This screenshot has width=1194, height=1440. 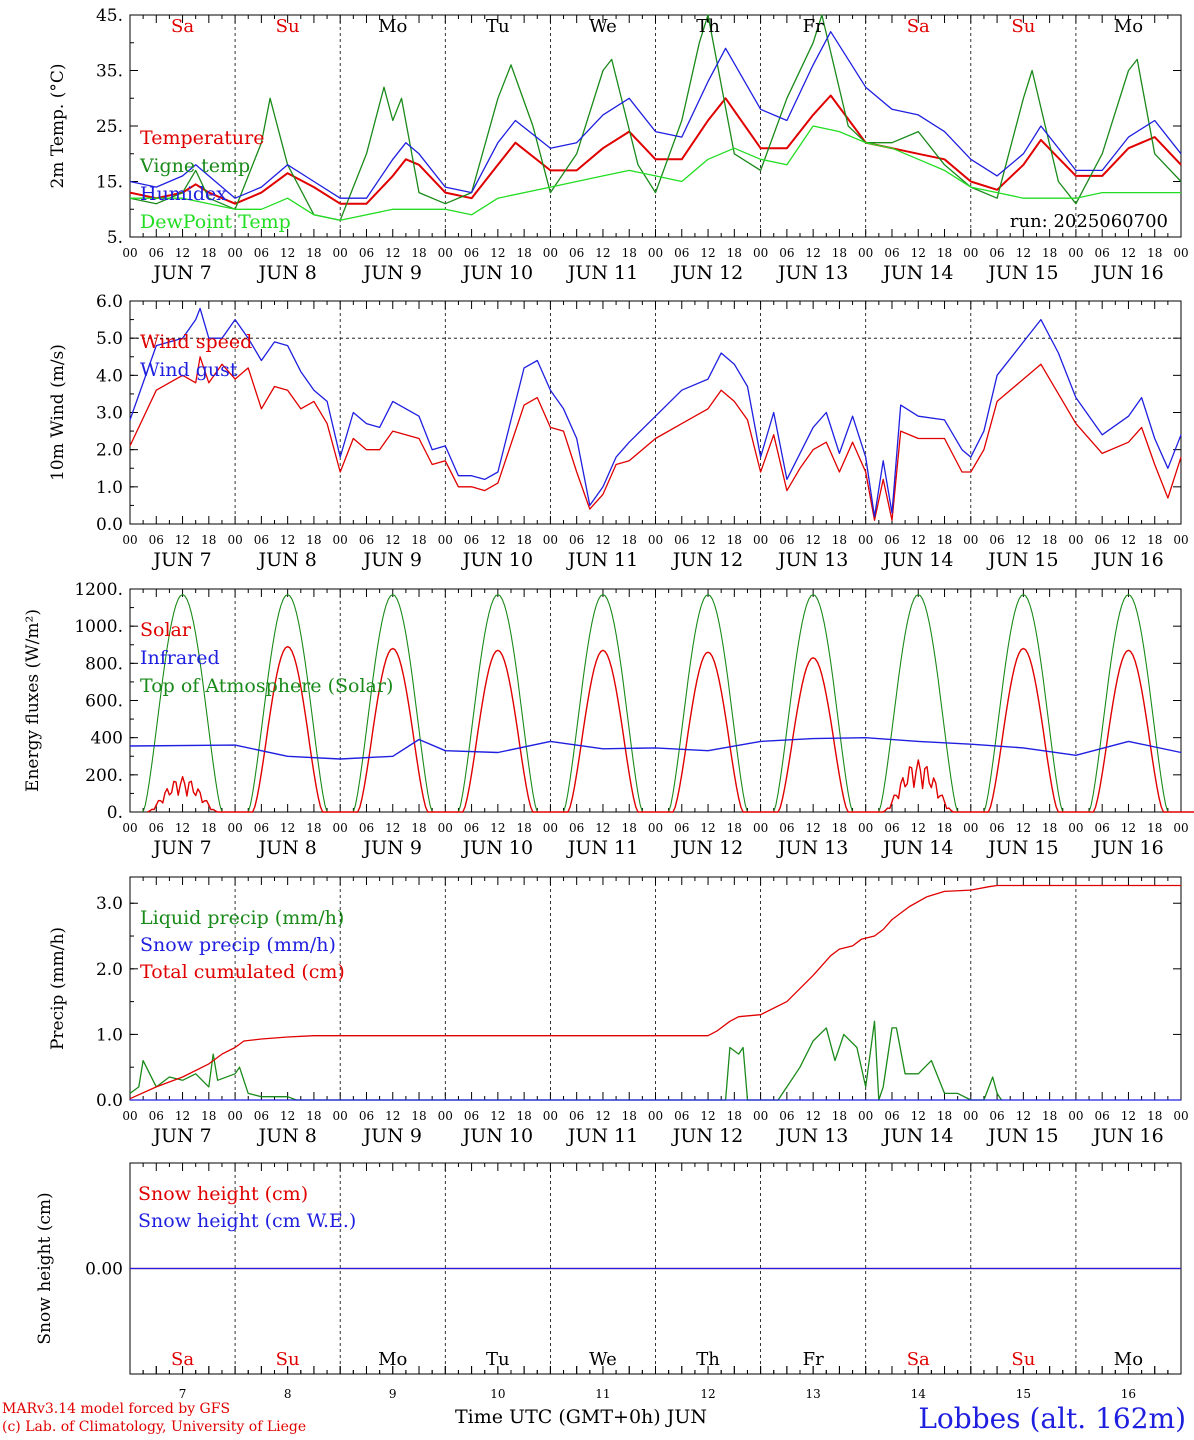 I want to click on snow-y-axis-label: Snow height (cm), so click(x=45, y=1268).